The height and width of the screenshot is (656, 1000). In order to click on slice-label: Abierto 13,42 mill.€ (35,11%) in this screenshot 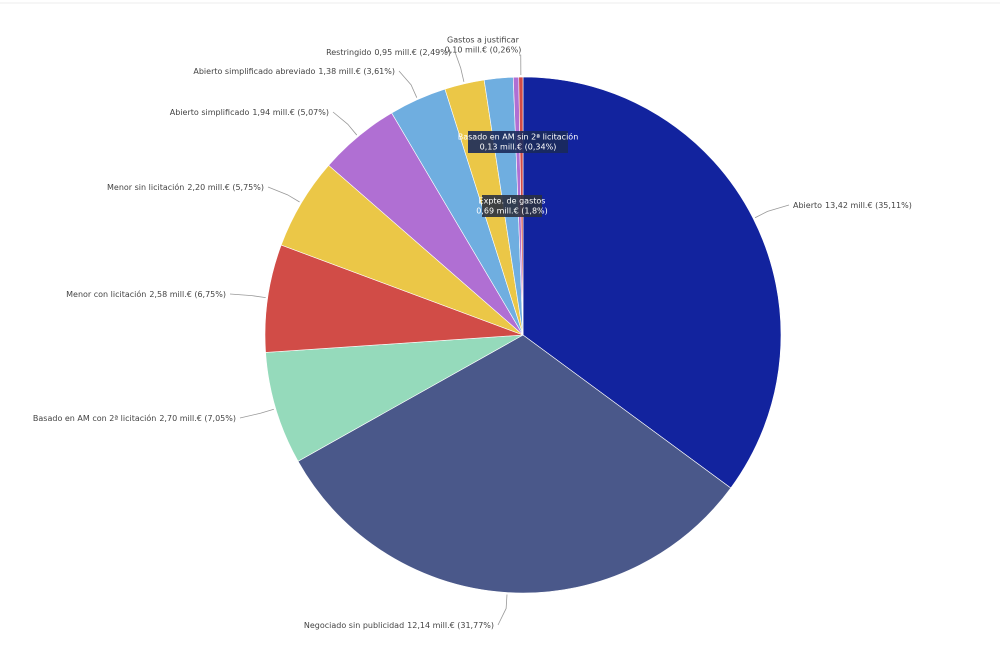, I will do `click(852, 205)`.